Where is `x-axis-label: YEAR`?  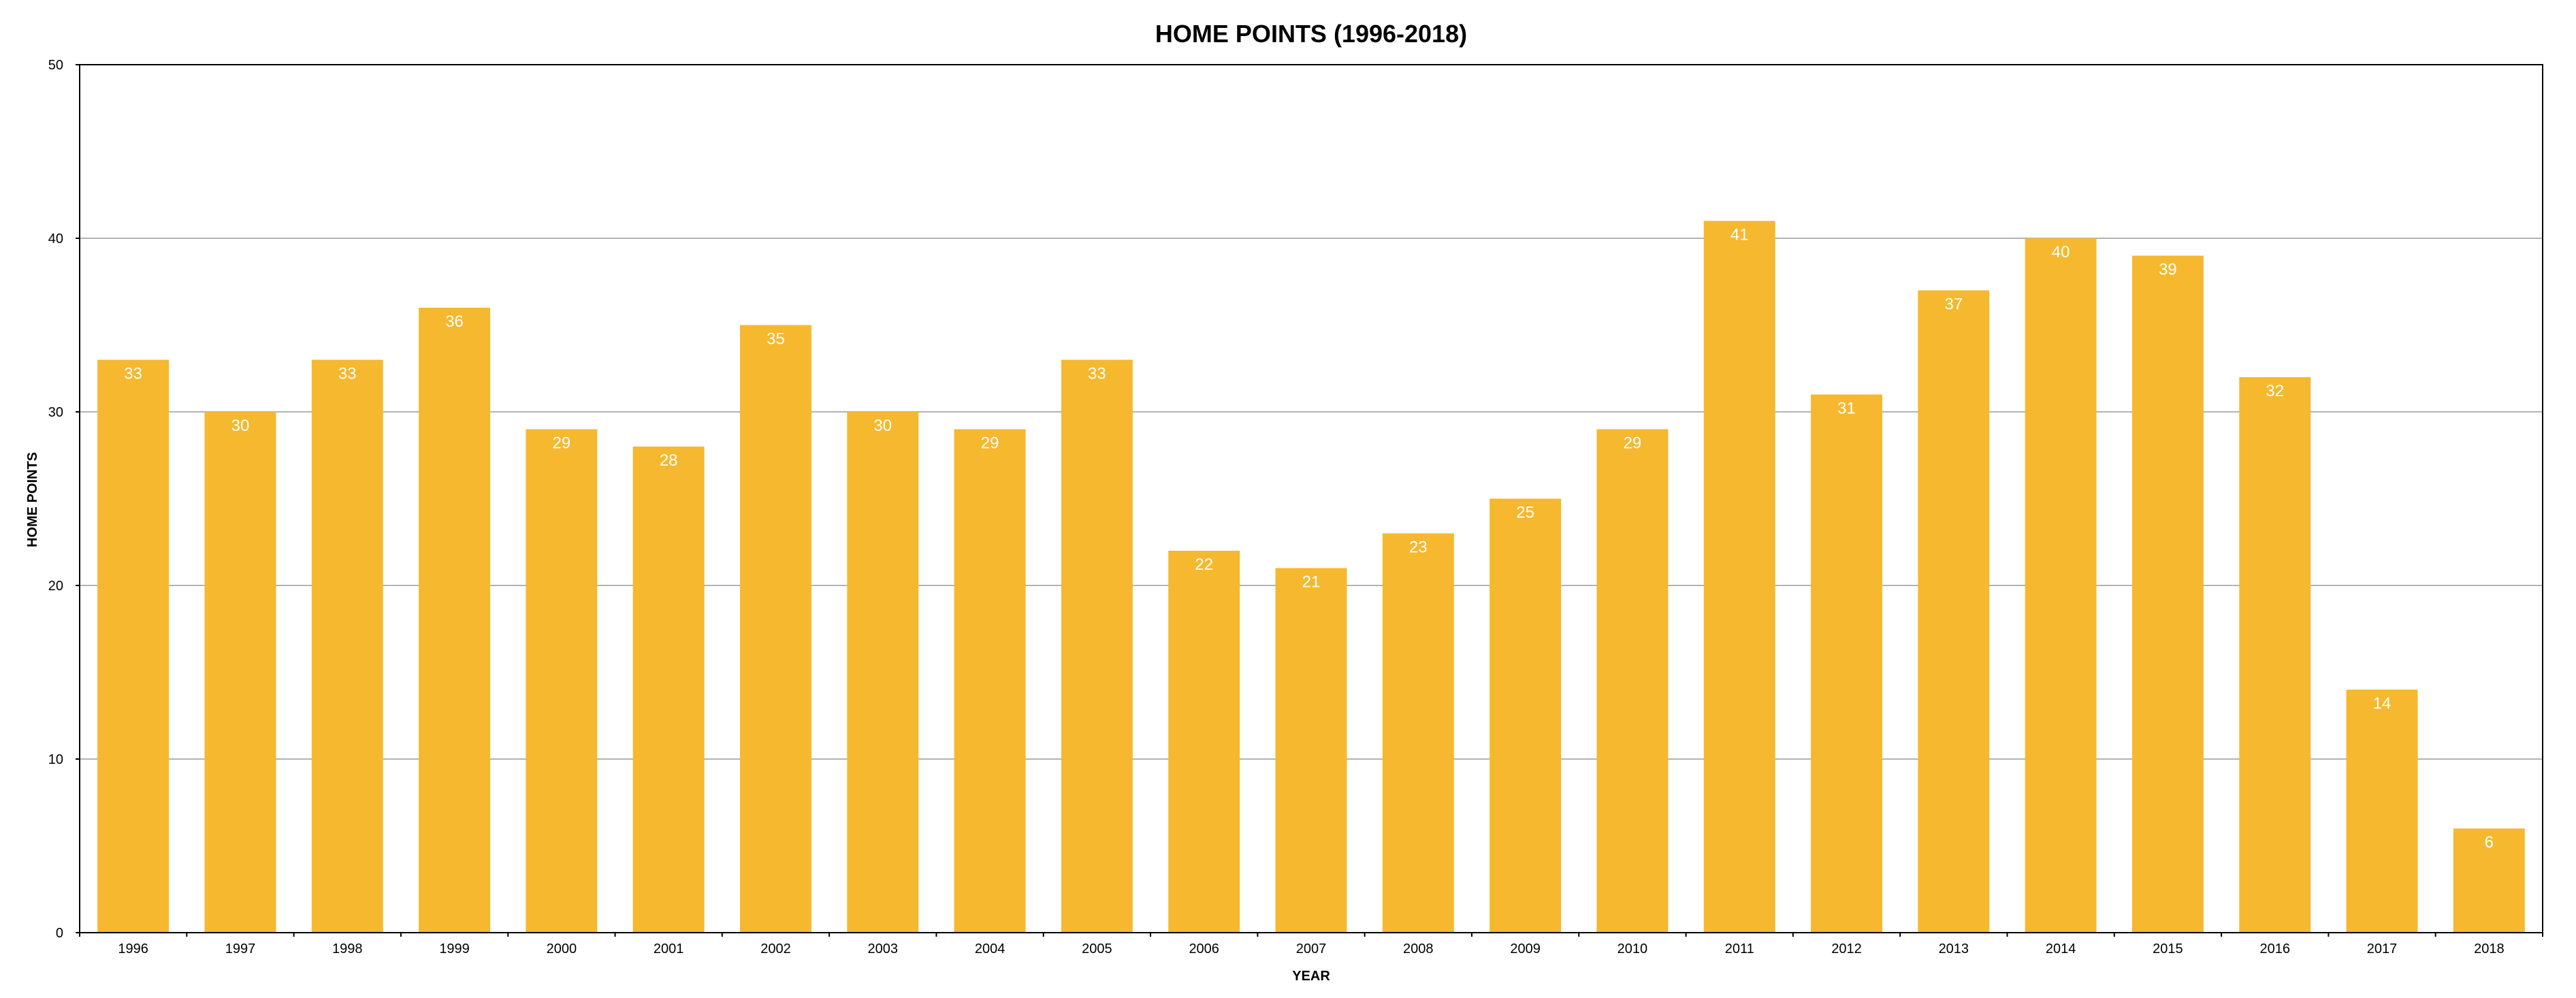
x-axis-label: YEAR is located at coordinates (1311, 976).